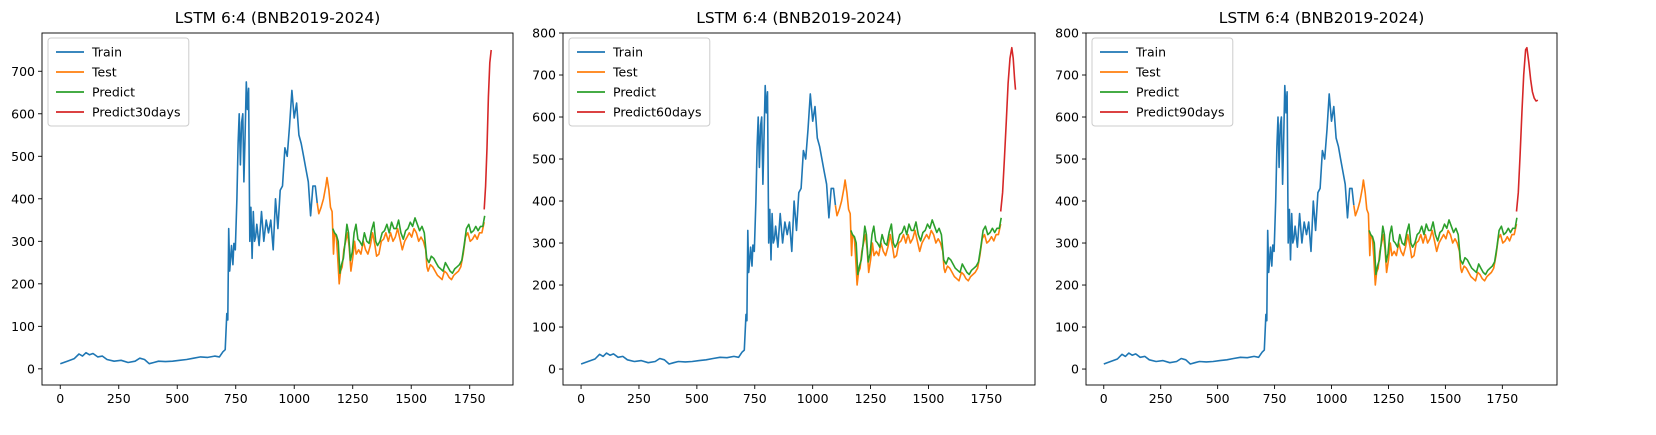 The image size is (1656, 435). I want to click on legend: Train Test Predict Predict90days, so click(1162, 82).